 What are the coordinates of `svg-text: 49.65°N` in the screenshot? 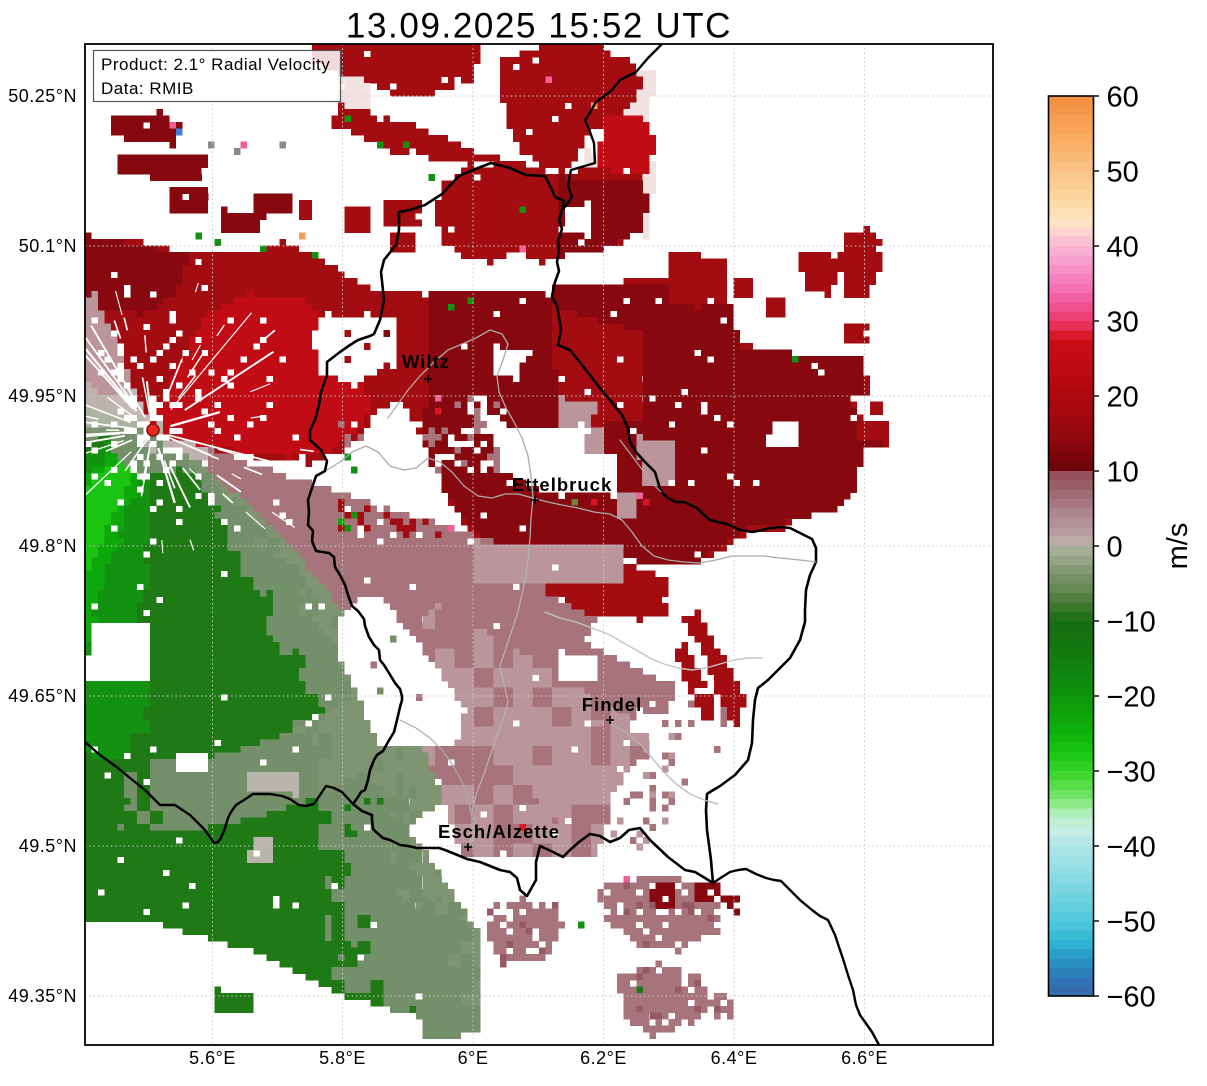 It's located at (42, 696).